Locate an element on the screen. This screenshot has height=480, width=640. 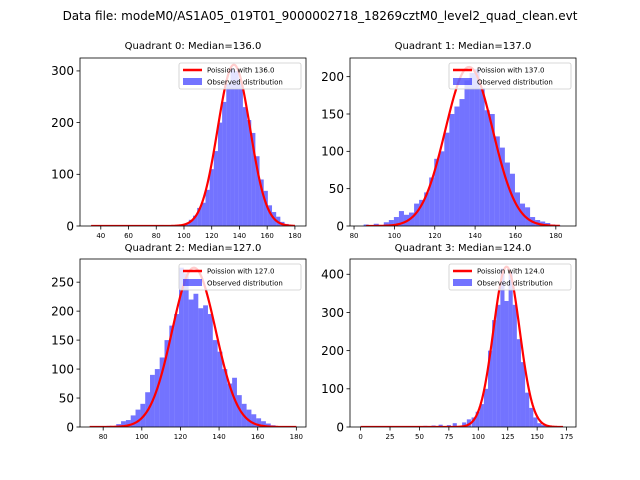
y-tick-label: 400 is located at coordinates (332, 275).